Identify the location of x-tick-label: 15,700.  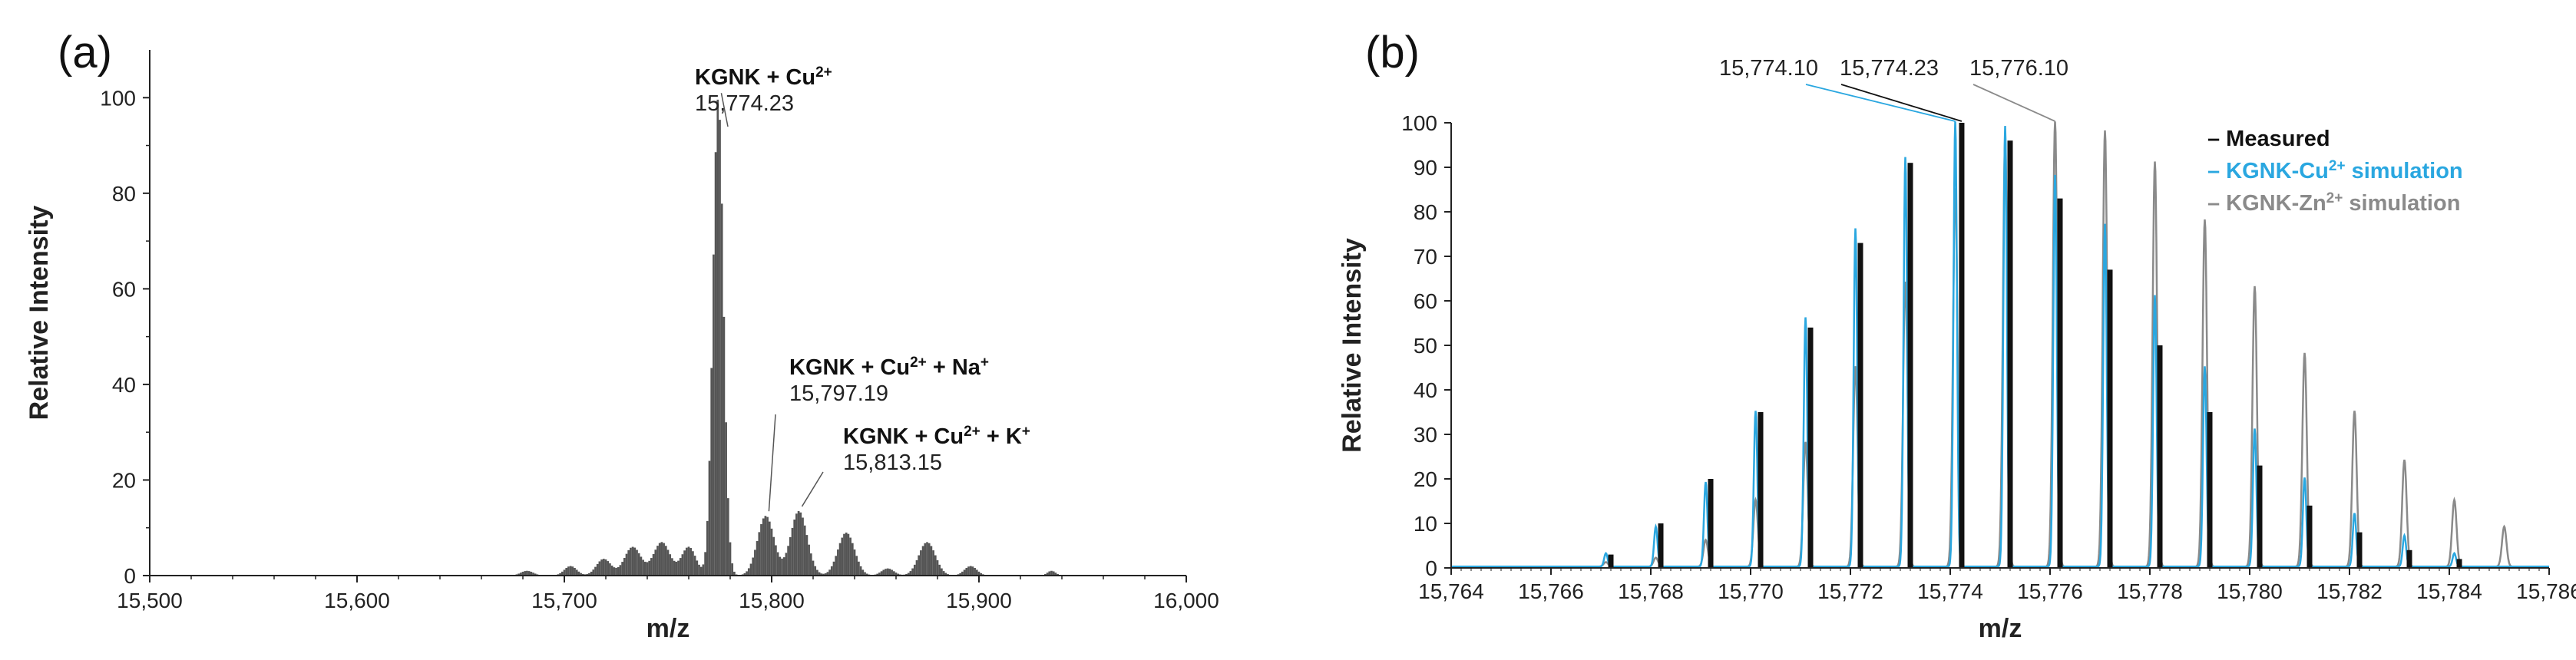
(564, 600).